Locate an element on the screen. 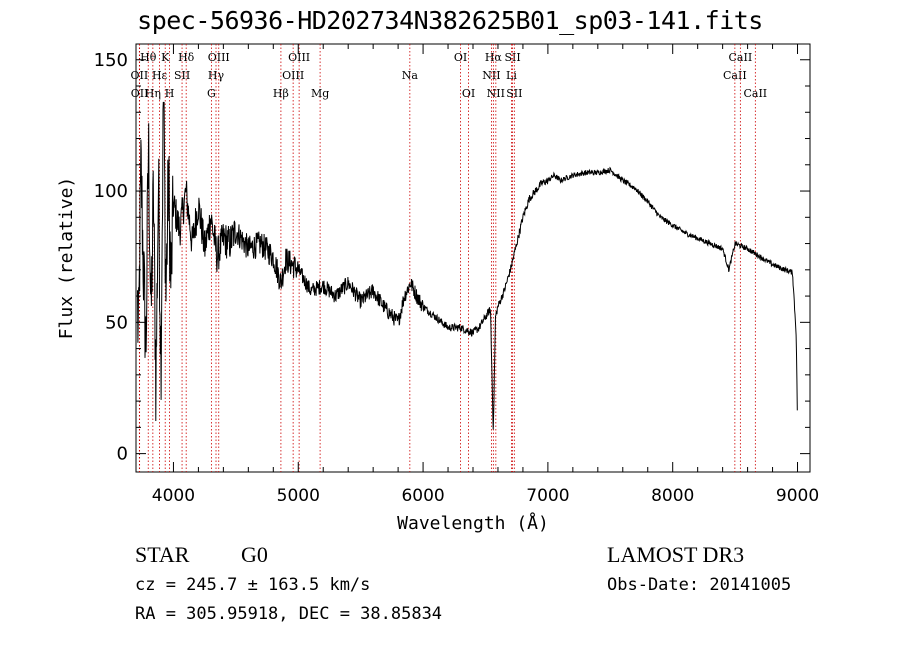 The image size is (900, 649). x-tick-label-5000: 5000 is located at coordinates (298, 496).